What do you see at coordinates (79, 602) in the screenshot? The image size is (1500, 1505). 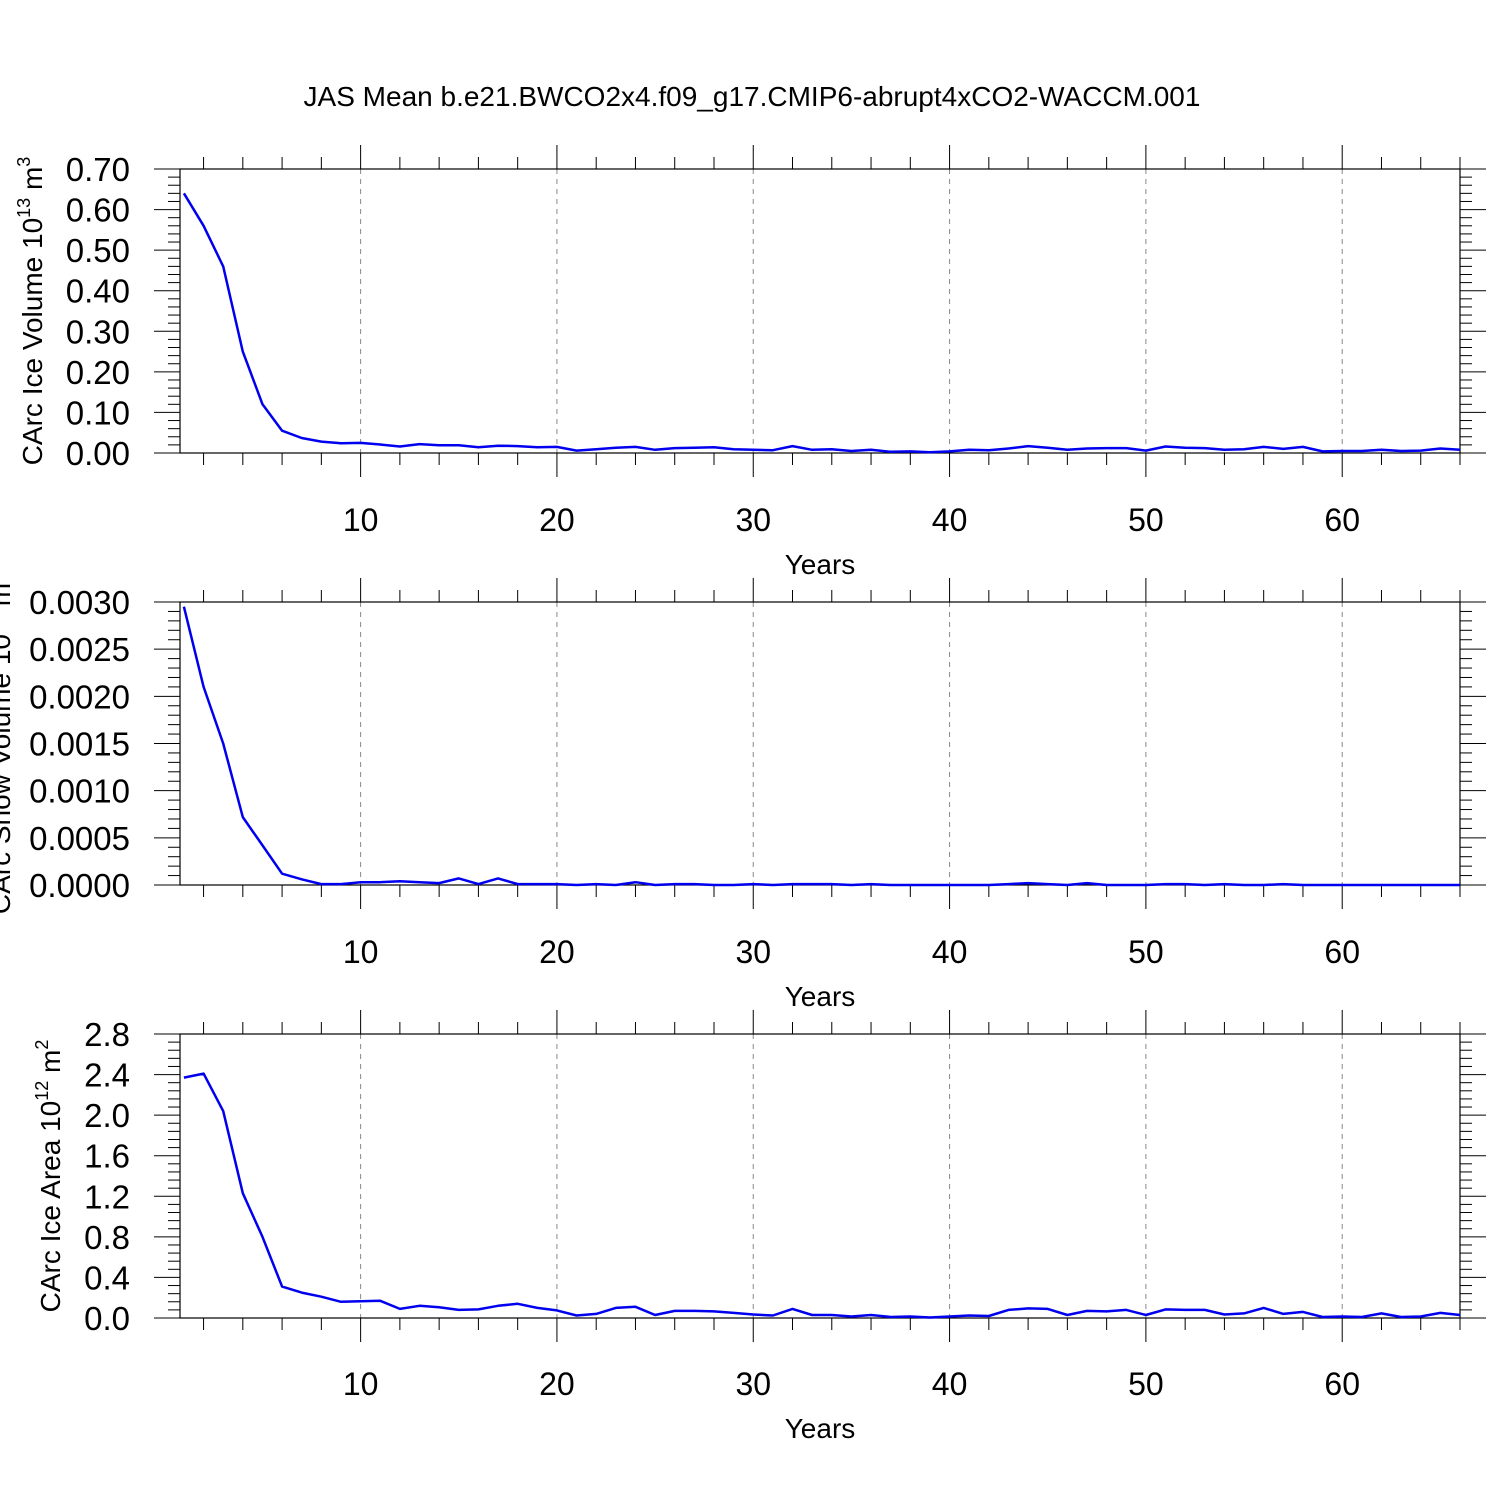 I see `y-tick-label: 0.0030` at bounding box center [79, 602].